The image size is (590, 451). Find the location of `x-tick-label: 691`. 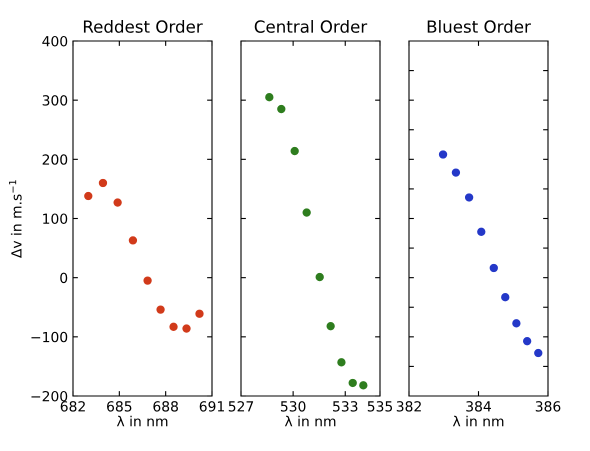

x-tick-label: 691 is located at coordinates (212, 406).